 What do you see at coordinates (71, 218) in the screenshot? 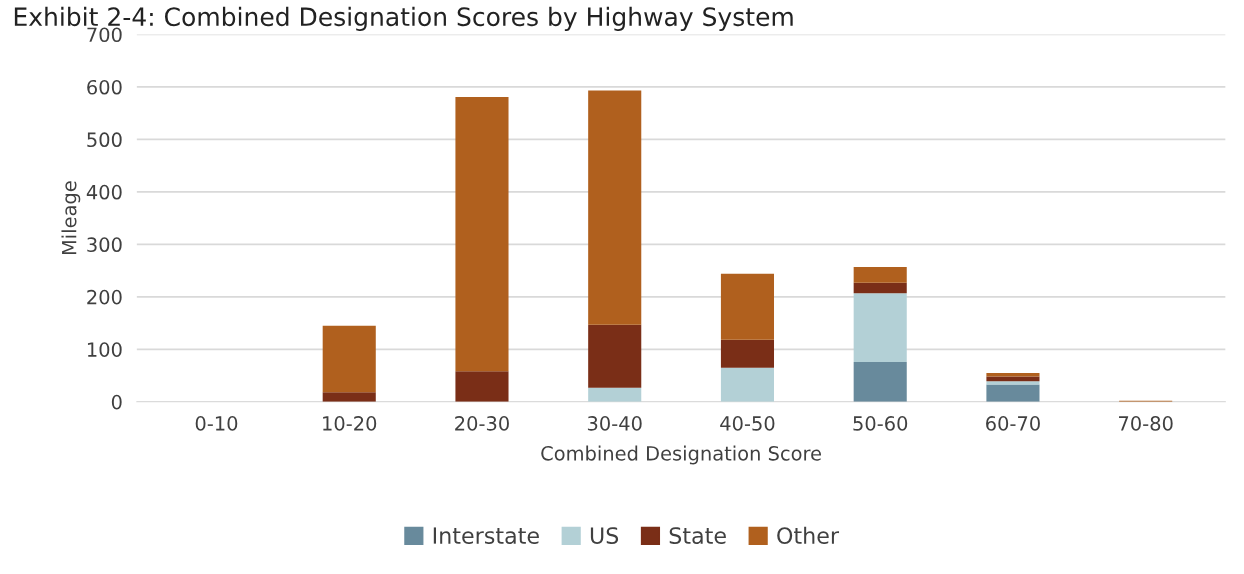
I see `y-axis-title: Mileage` at bounding box center [71, 218].